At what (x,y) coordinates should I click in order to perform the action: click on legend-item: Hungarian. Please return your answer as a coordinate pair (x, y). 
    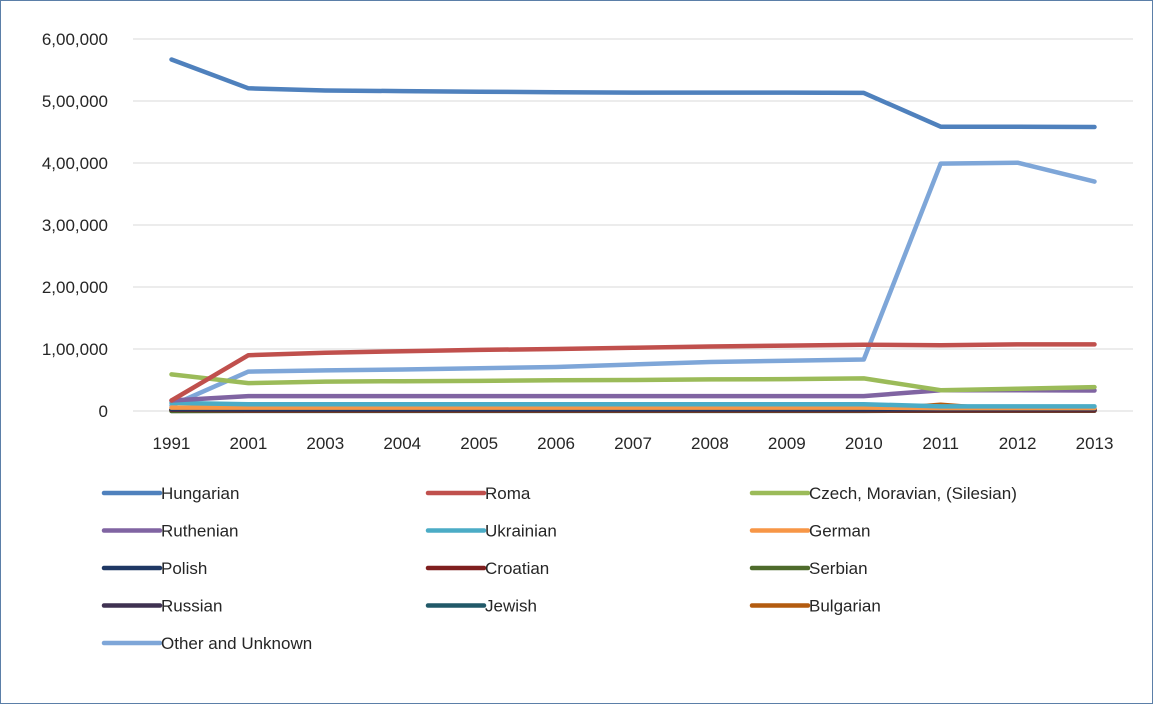
    Looking at the image, I should click on (170, 493).